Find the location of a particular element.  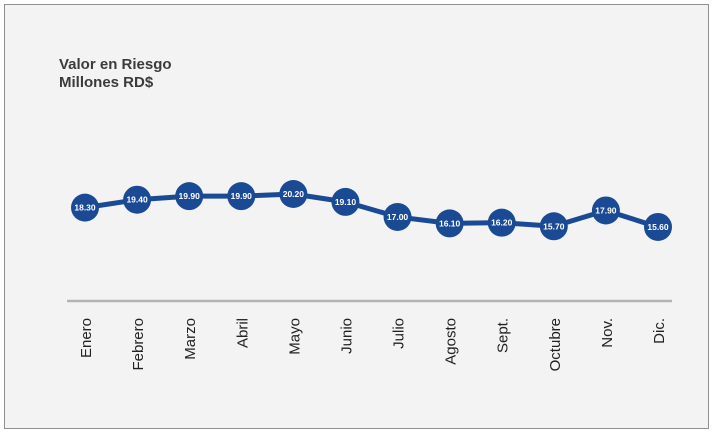

x-tick-label: Dic. is located at coordinates (659, 331).